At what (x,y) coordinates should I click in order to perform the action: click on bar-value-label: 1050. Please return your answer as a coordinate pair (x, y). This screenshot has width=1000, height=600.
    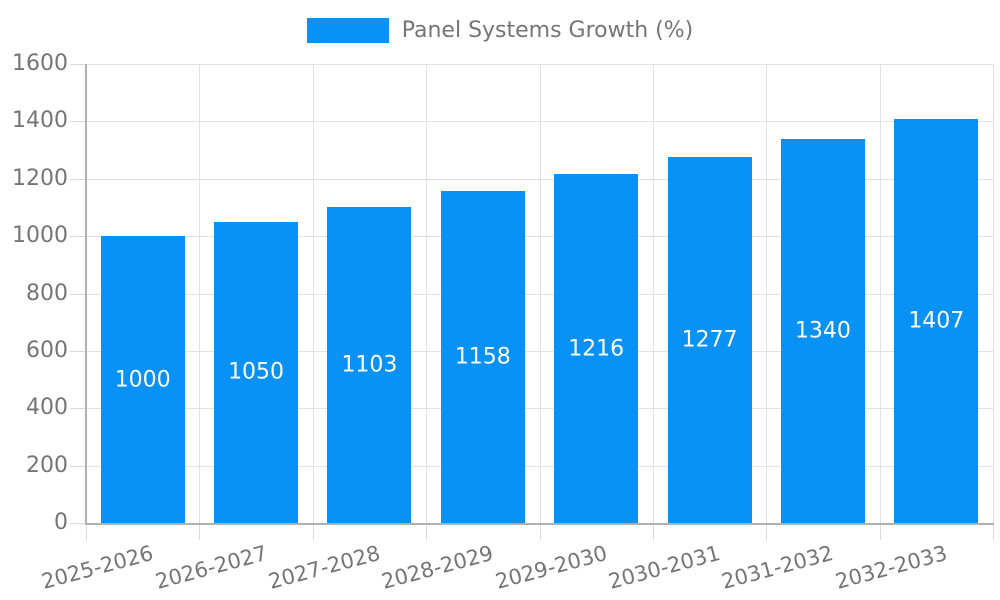
    Looking at the image, I should click on (256, 372).